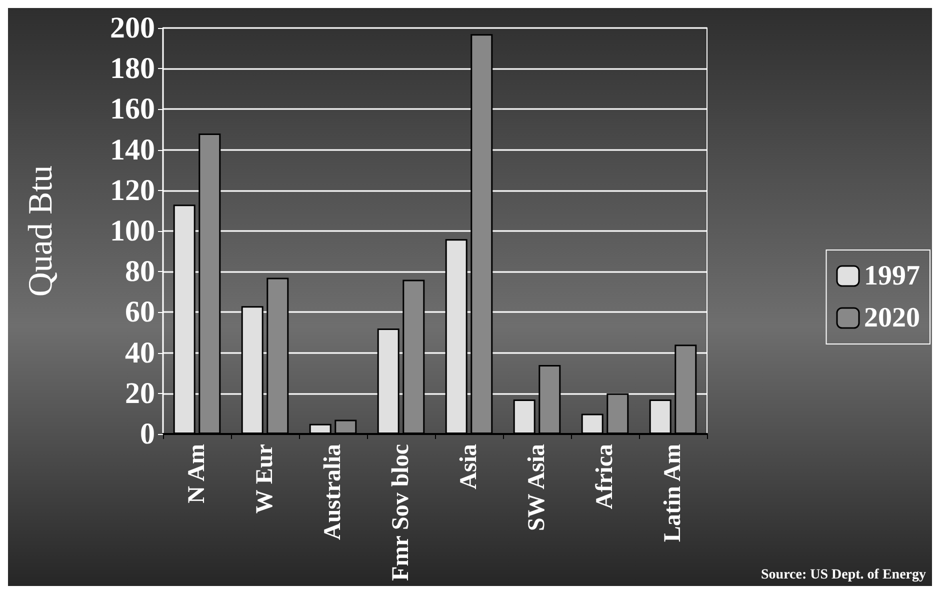 The image size is (940, 594). I want to click on source-note: Source: US Dept. of Energy, so click(843, 575).